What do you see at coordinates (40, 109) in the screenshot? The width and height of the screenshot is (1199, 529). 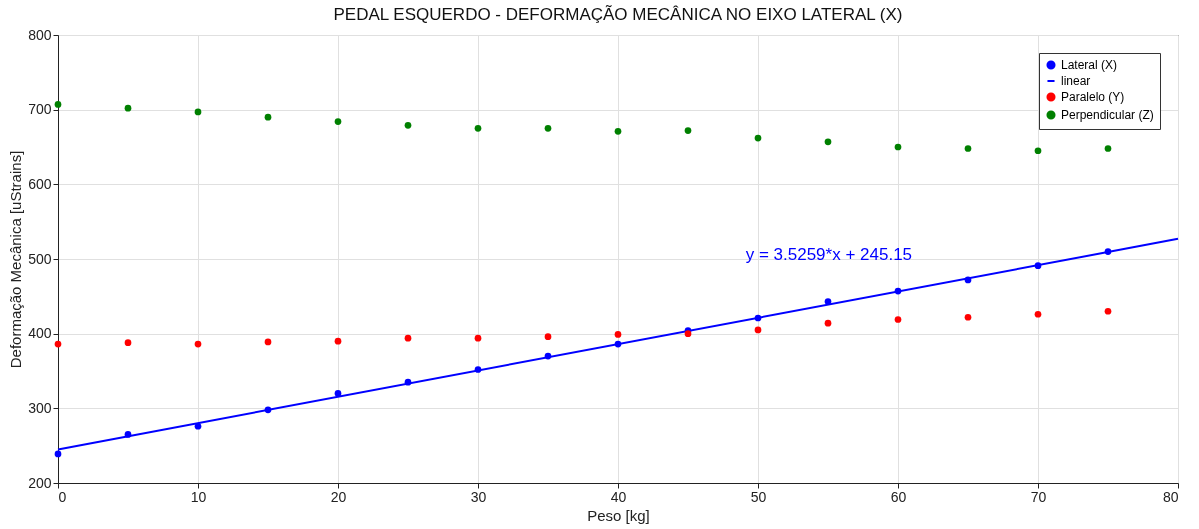 I see `y-tick-label: 700` at bounding box center [40, 109].